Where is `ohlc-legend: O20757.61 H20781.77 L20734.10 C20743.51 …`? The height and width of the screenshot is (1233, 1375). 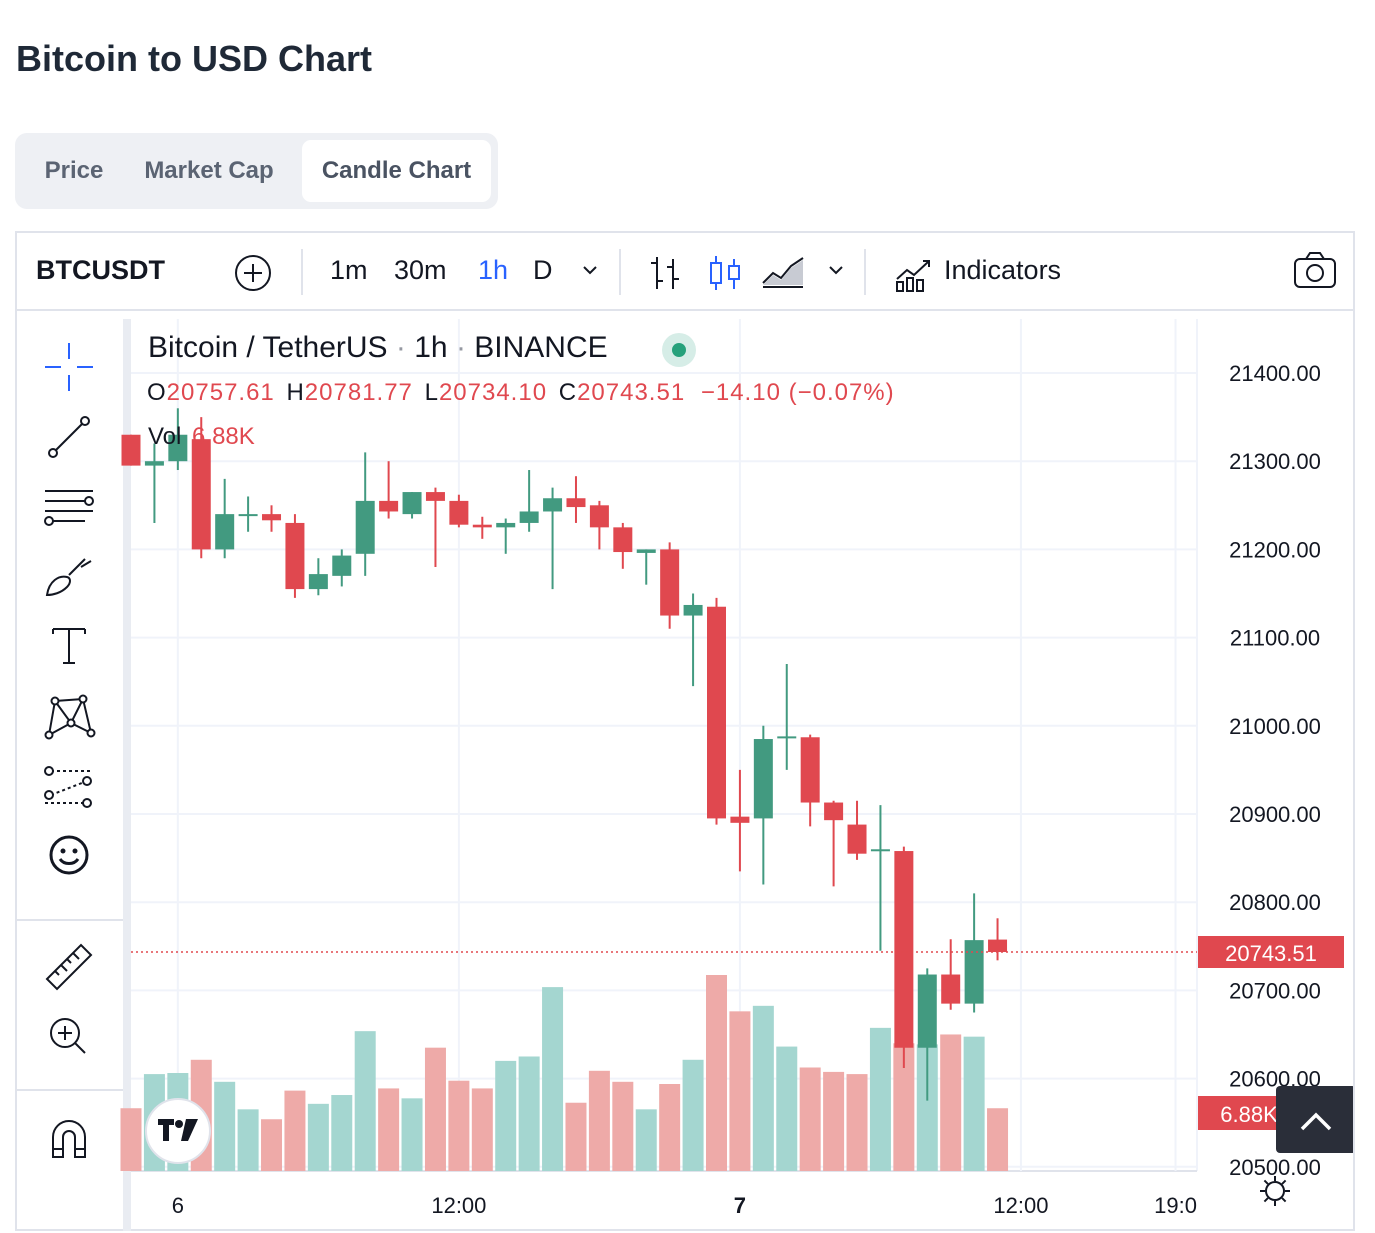
ohlc-legend: O20757.61 H20781.77 L20734.10 C20743.51 … is located at coordinates (521, 392).